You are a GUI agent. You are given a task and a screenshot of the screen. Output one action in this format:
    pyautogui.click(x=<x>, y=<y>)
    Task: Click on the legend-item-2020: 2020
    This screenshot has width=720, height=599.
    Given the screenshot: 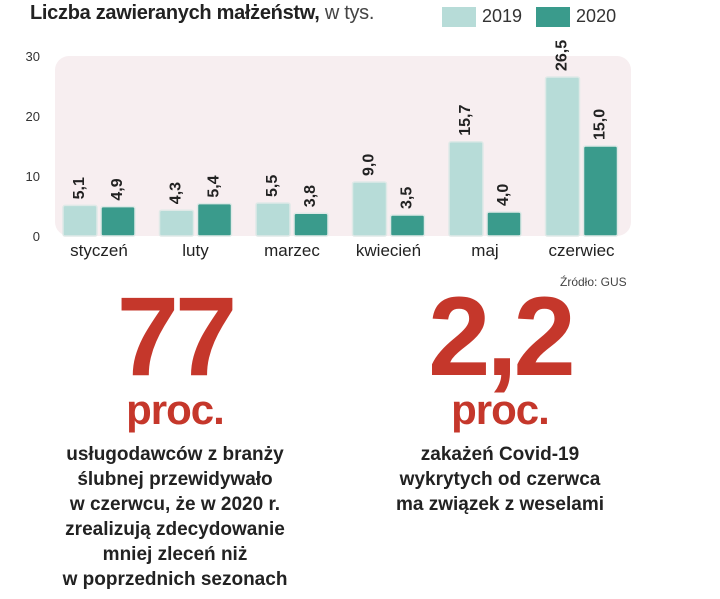 What is the action you would take?
    pyautogui.click(x=576, y=16)
    